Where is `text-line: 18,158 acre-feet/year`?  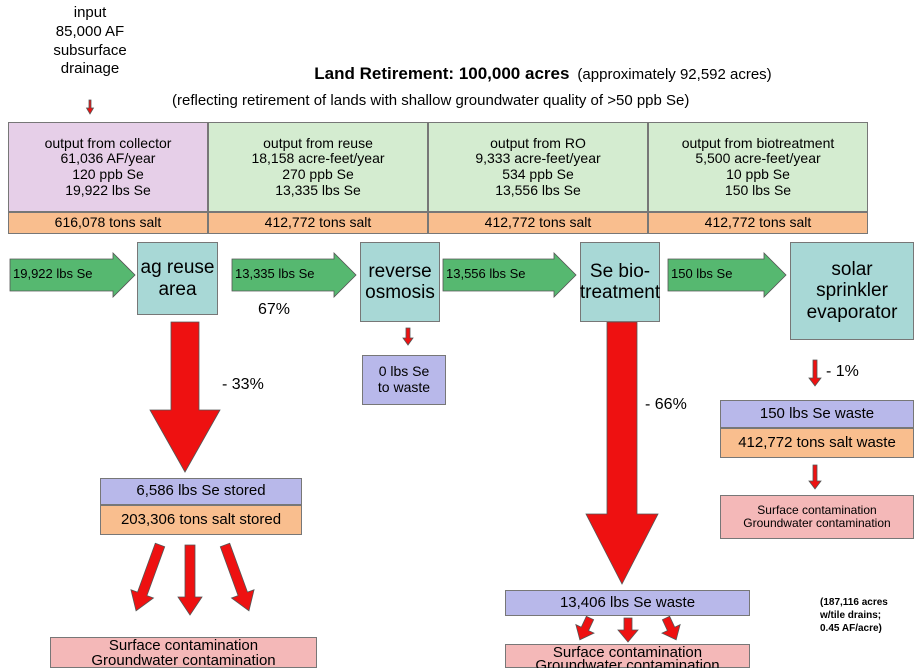
text-line: 18,158 acre-feet/year is located at coordinates (318, 158).